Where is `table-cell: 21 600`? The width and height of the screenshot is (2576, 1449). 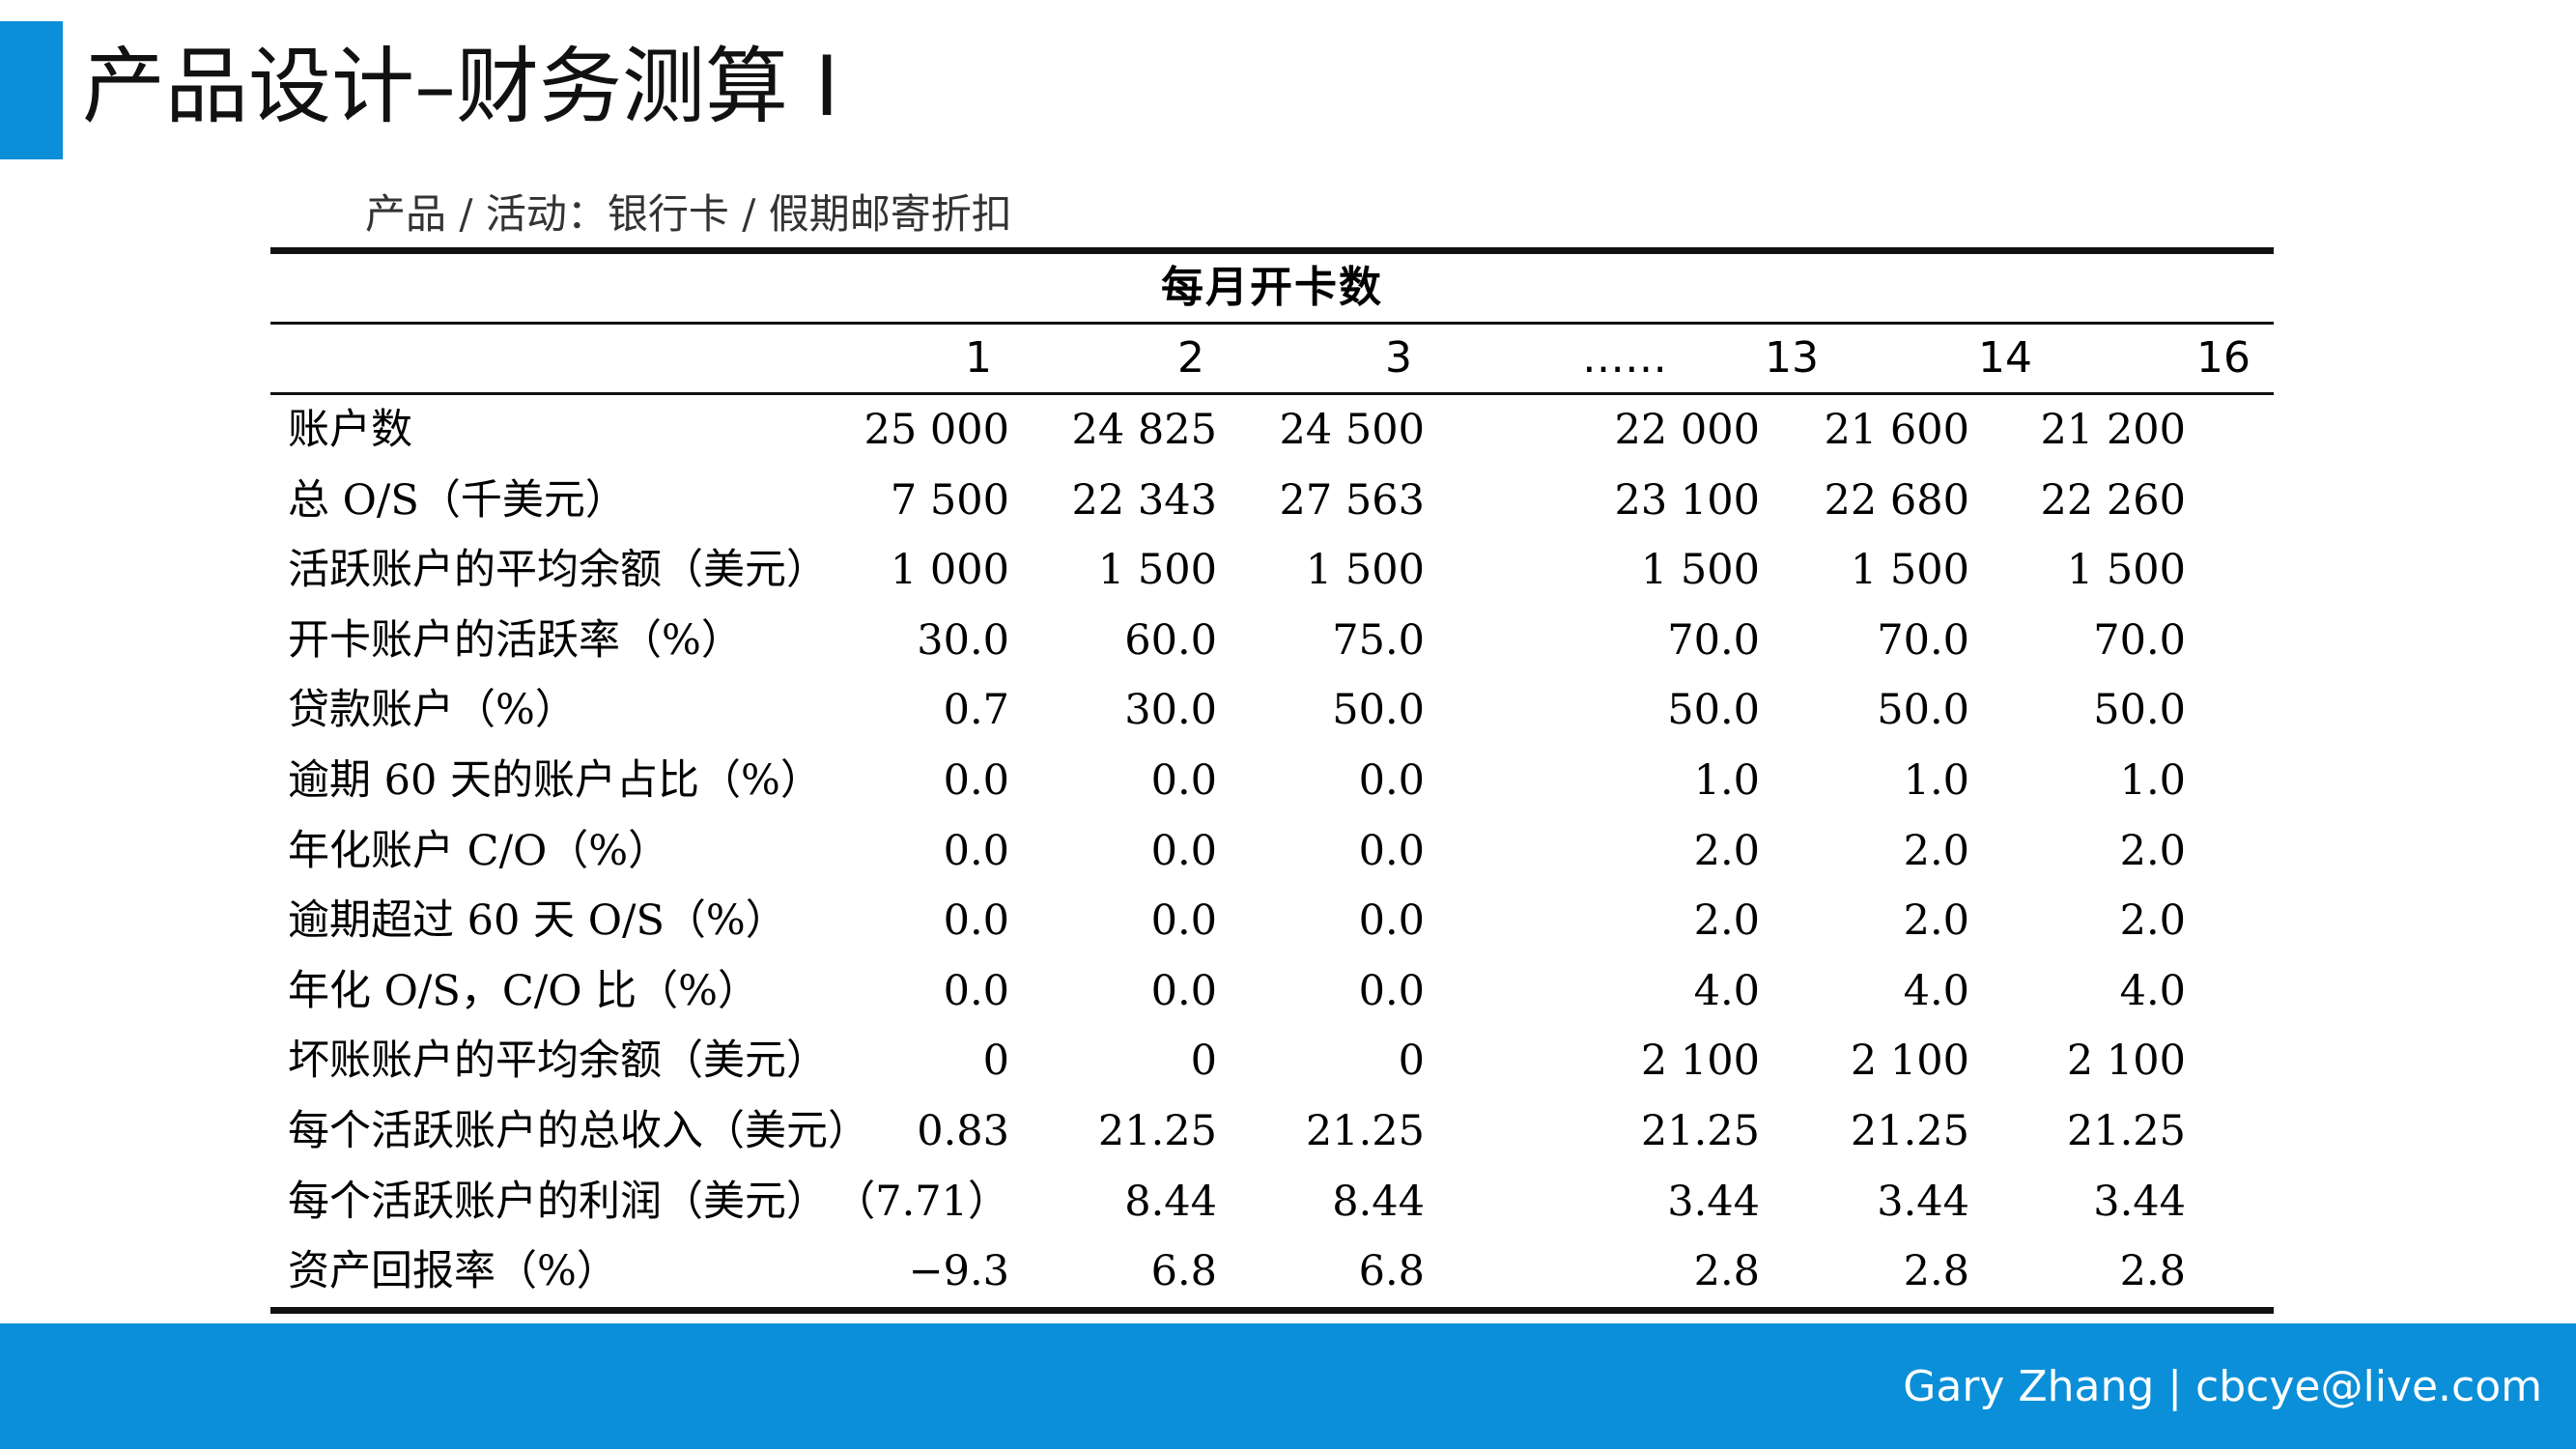
table-cell: 21 600 is located at coordinates (1896, 430).